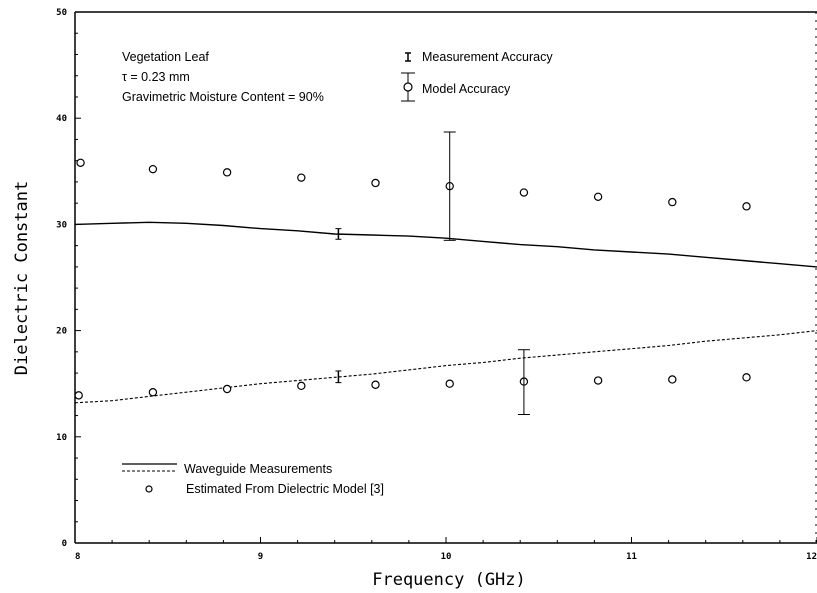 The height and width of the screenshot is (593, 817). Describe the element at coordinates (260, 557) in the screenshot. I see `x-tick-label: 9` at that location.